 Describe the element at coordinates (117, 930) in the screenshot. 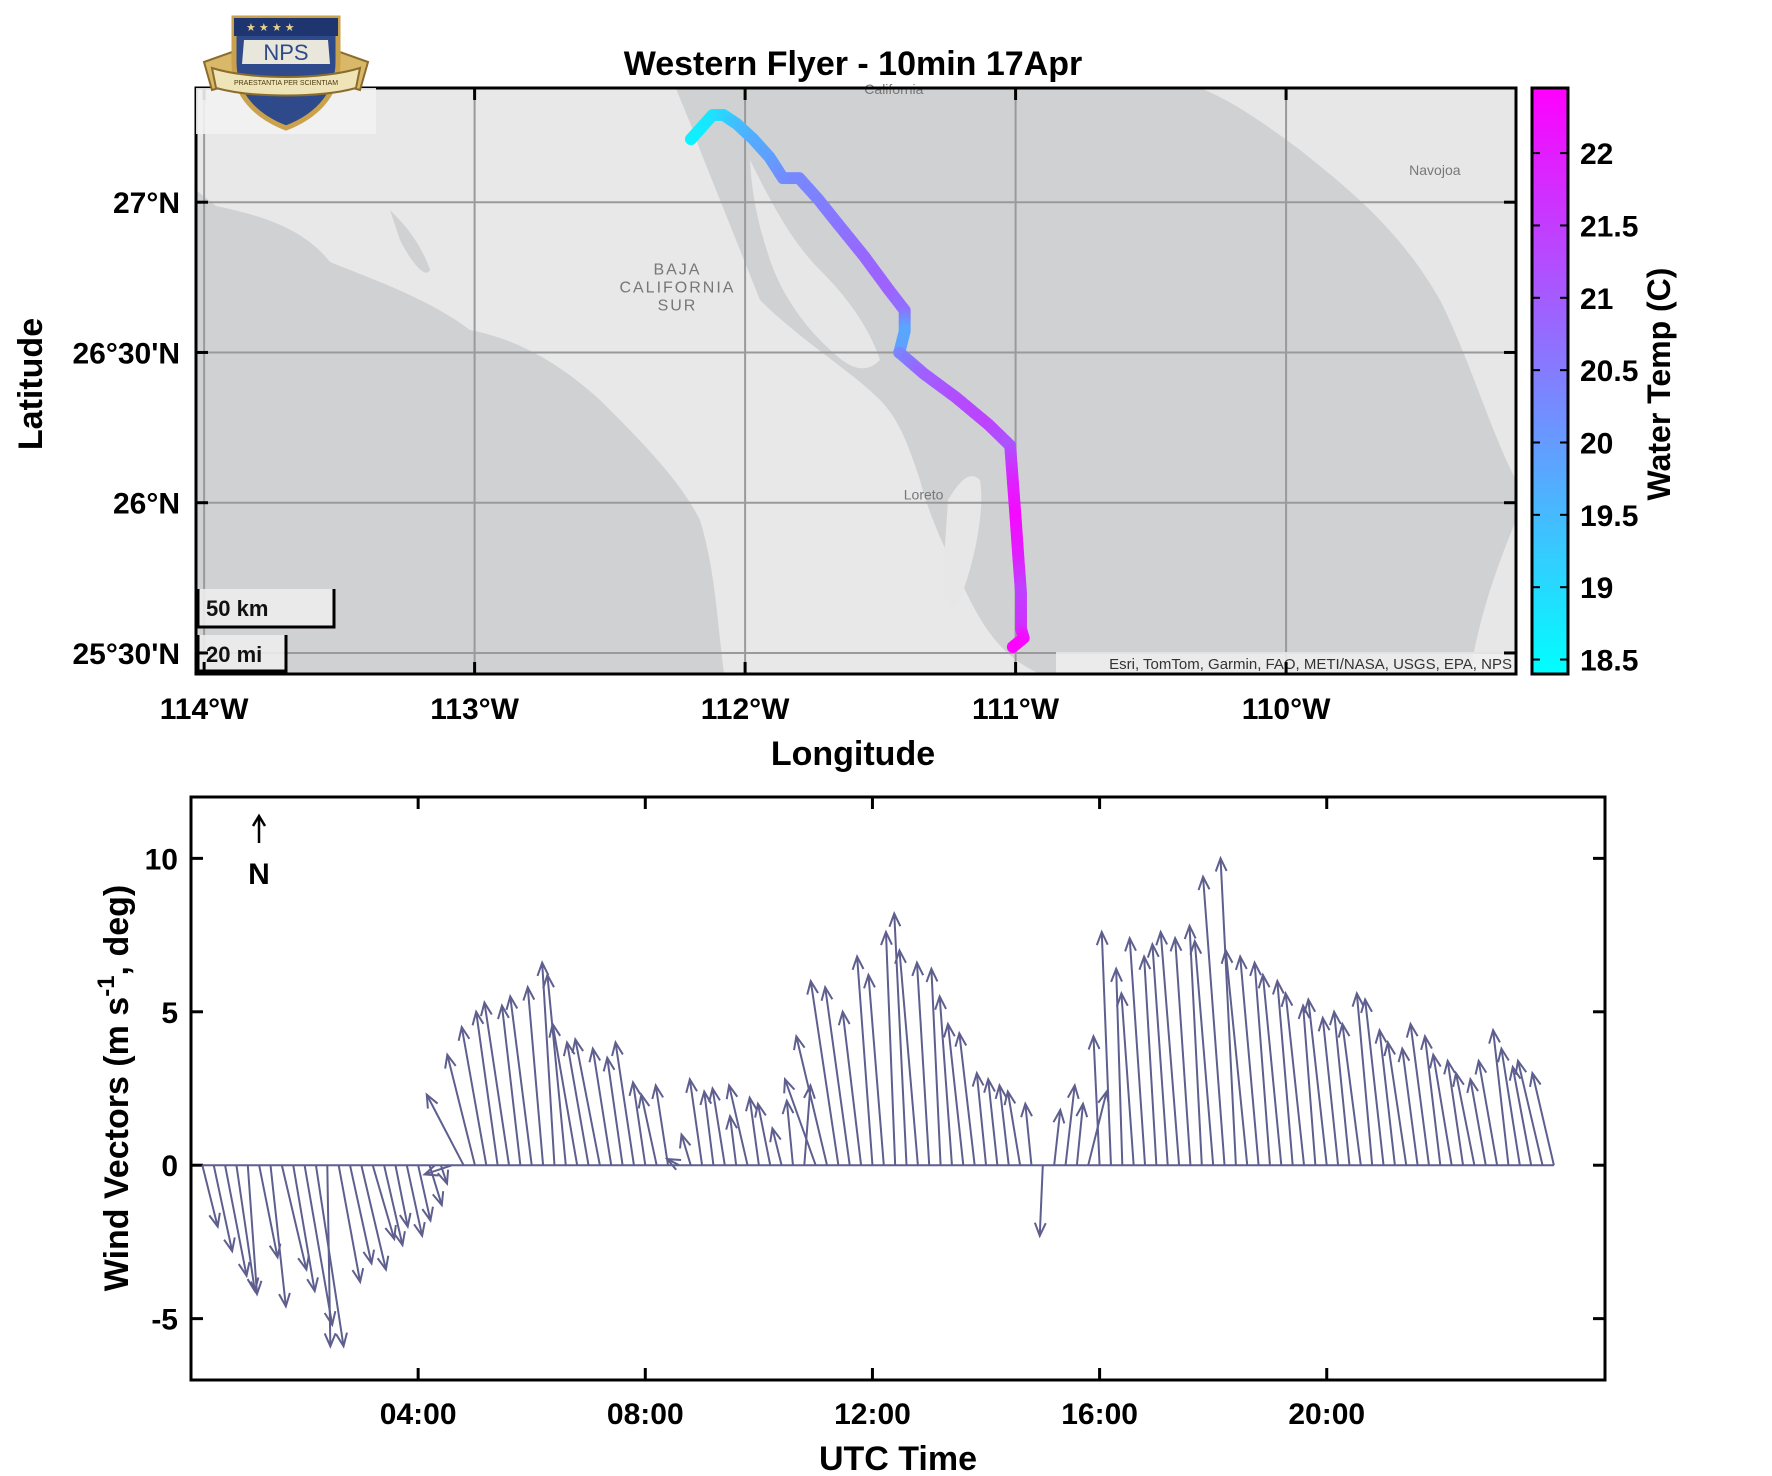

I see `wind-ylabel-tail: , deg)` at that location.